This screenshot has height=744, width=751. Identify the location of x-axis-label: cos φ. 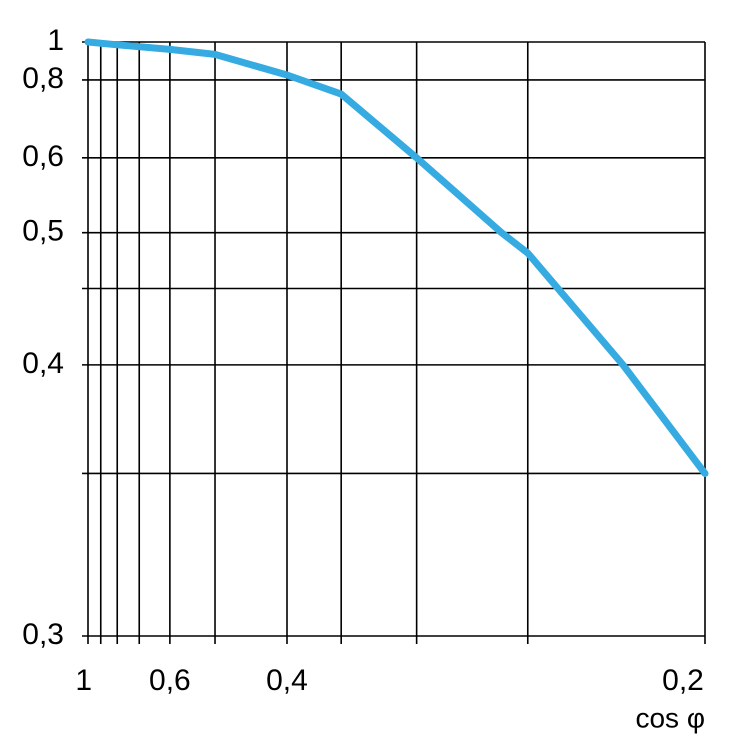
(670, 717).